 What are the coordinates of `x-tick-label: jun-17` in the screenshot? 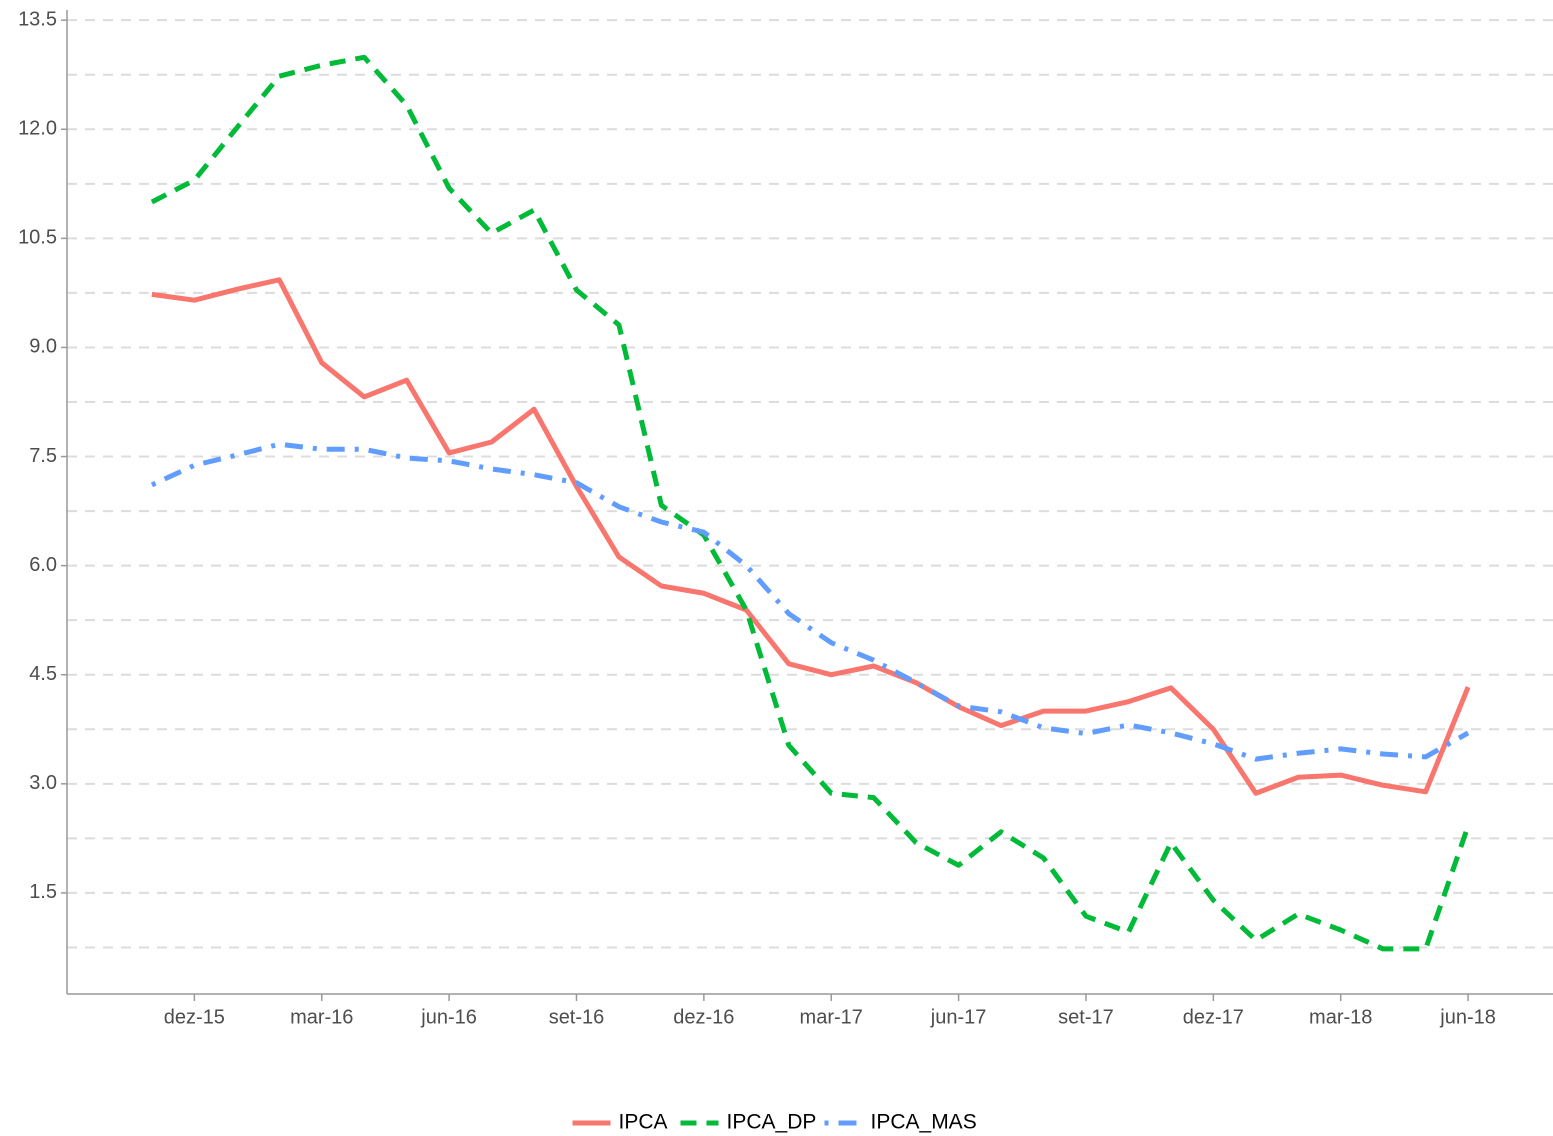 It's located at (958, 1017).